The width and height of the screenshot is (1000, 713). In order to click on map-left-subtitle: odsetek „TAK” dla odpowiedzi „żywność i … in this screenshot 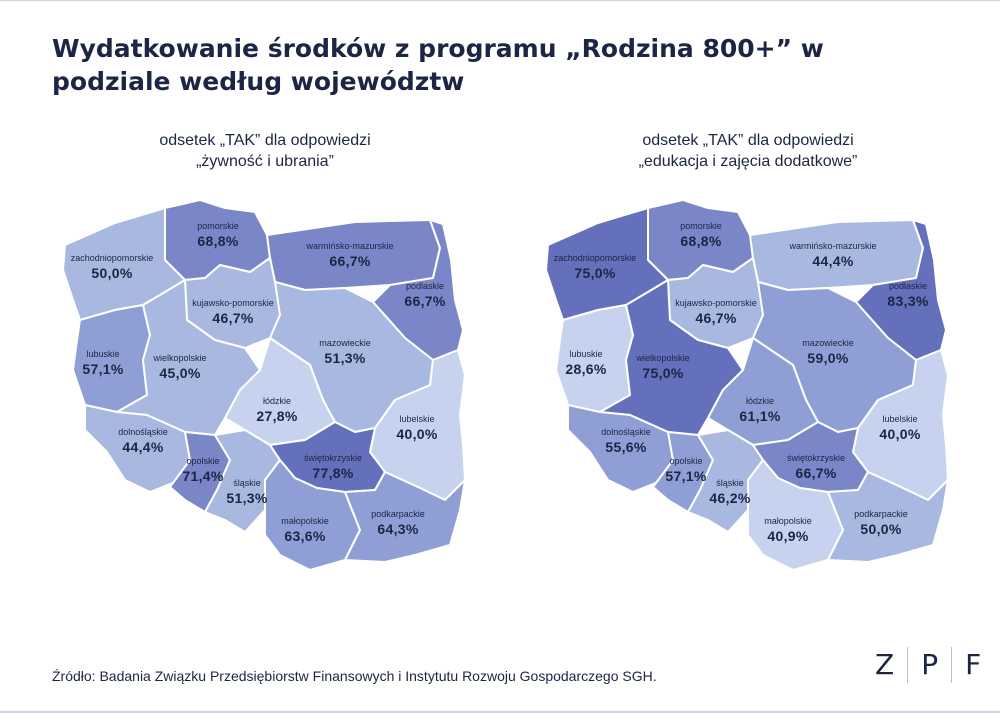, I will do `click(265, 151)`.